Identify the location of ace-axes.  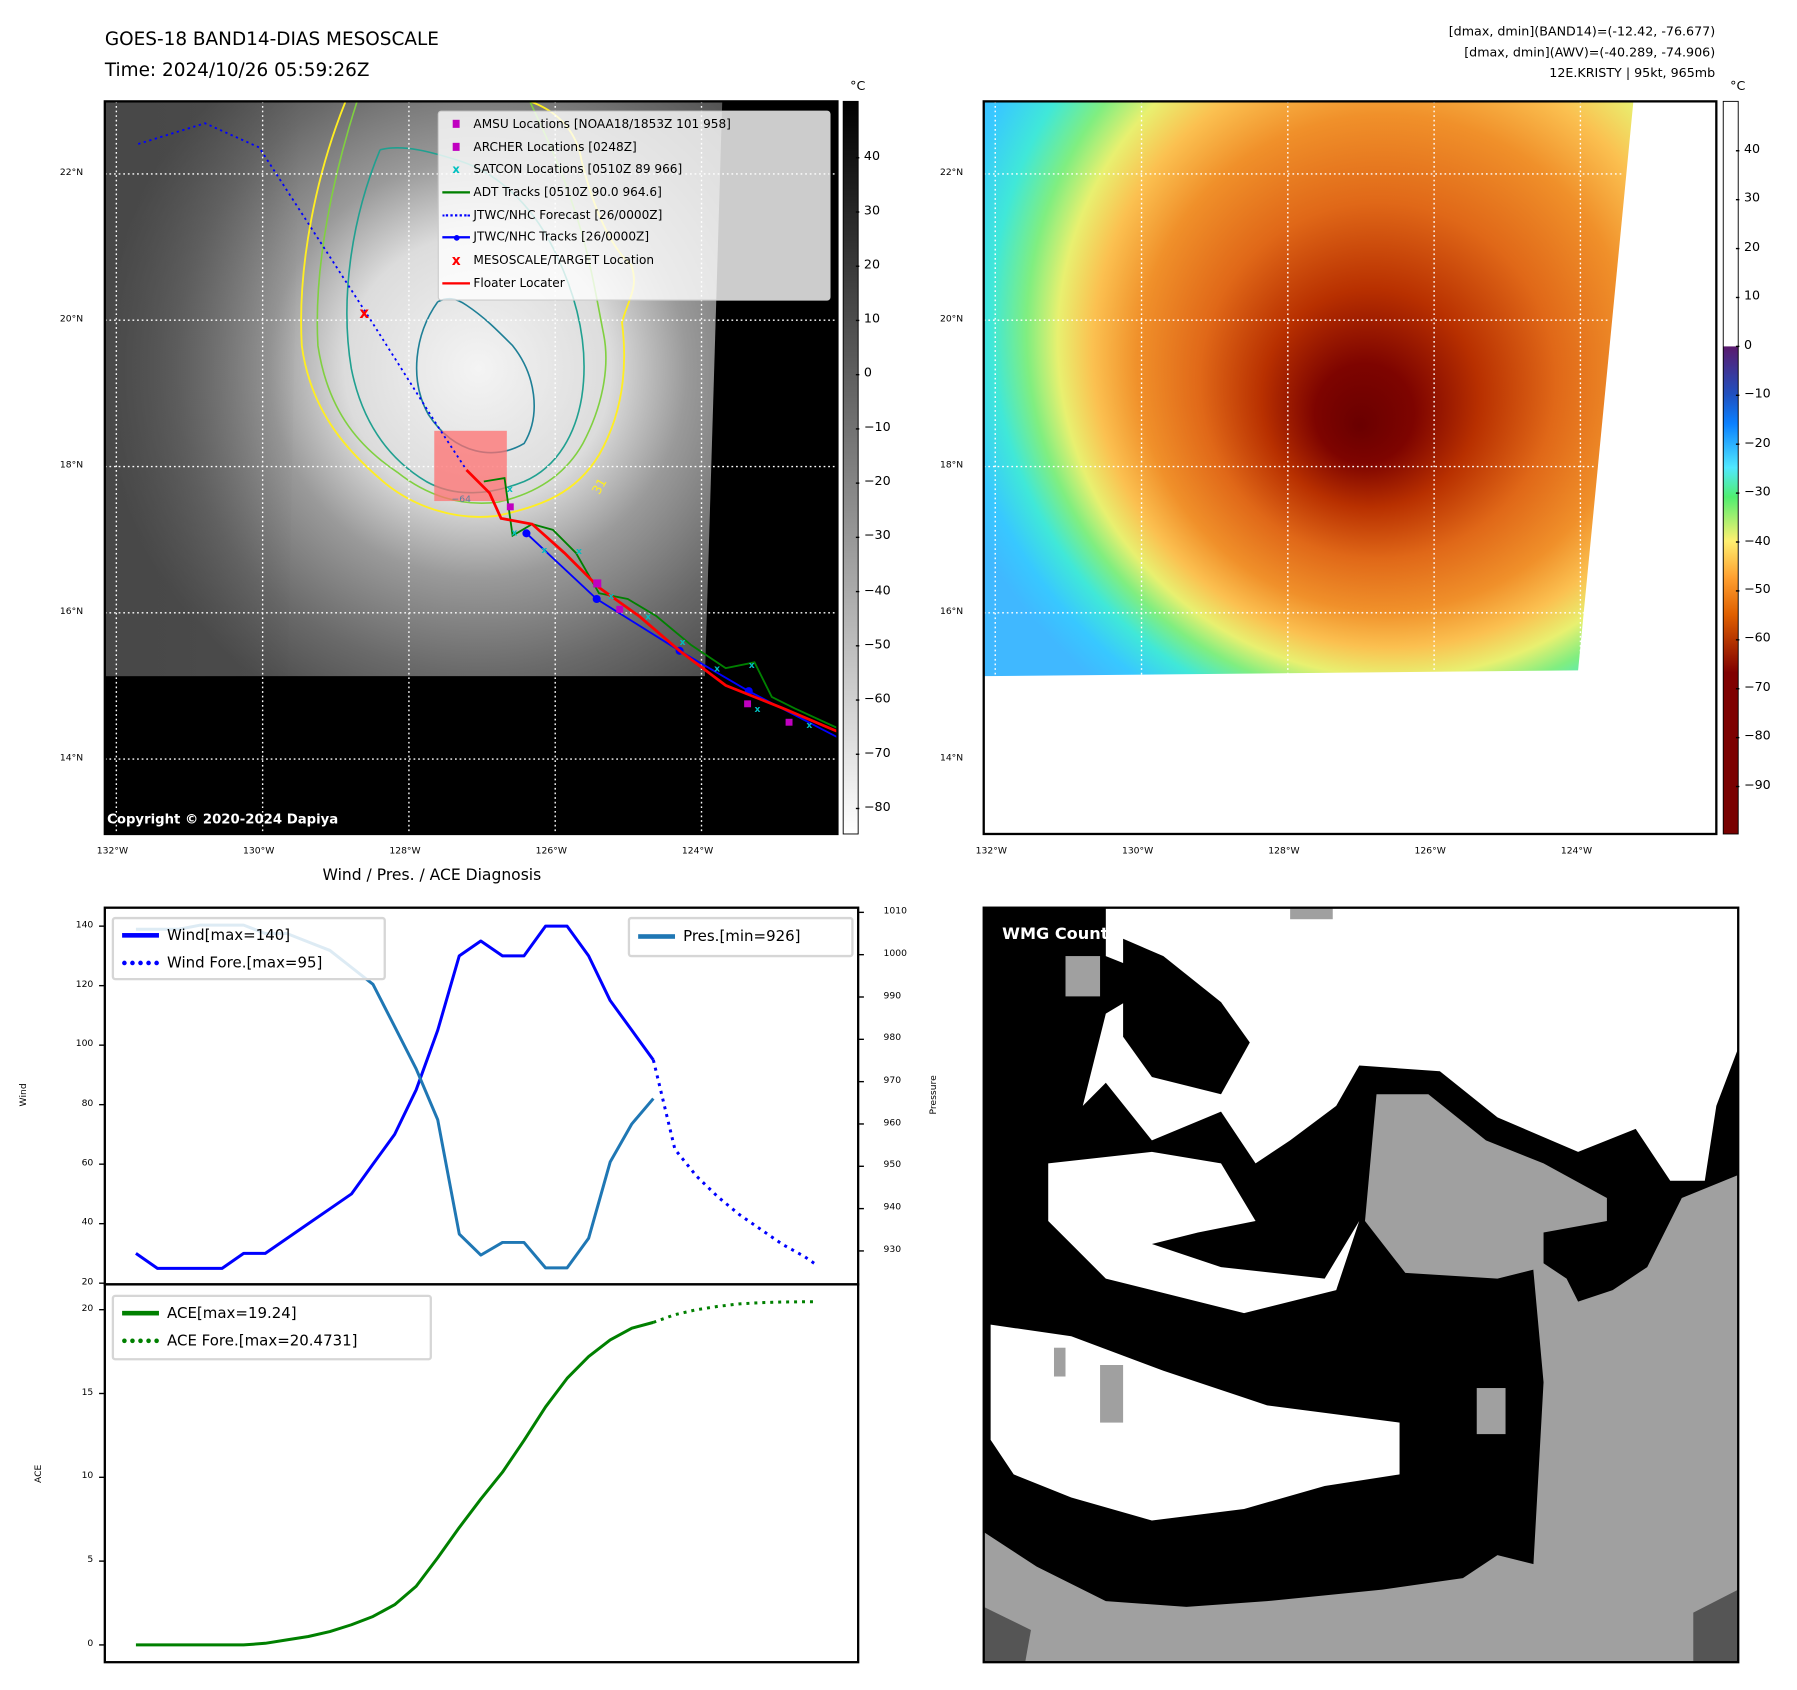
(481, 1473).